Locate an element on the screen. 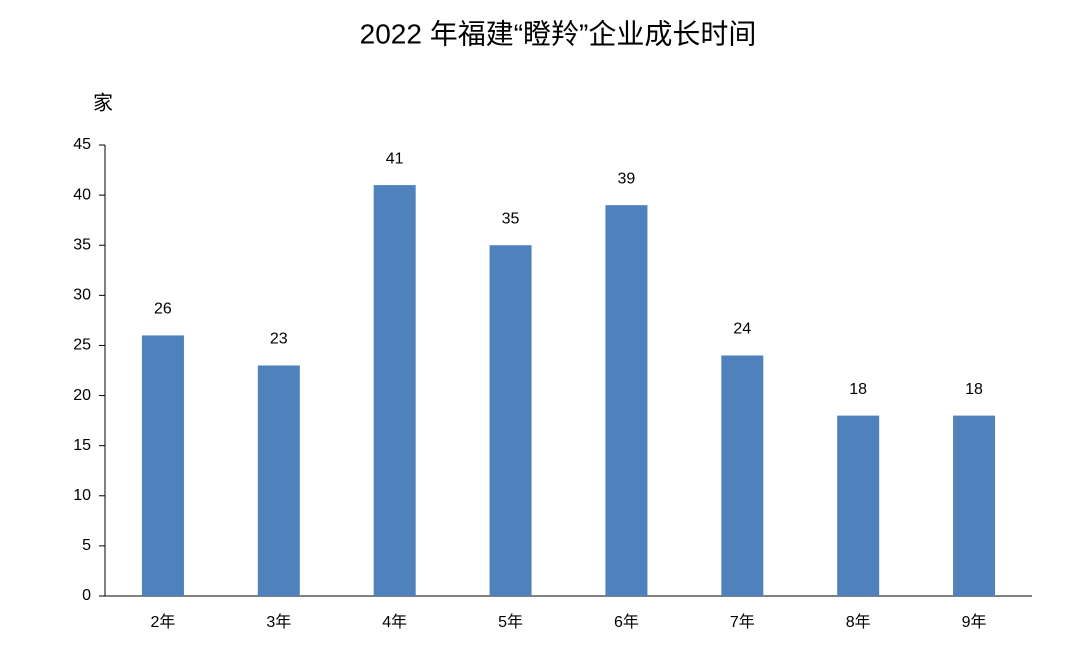 This screenshot has height=657, width=1080. x-tick-label: 6年 is located at coordinates (626, 622).